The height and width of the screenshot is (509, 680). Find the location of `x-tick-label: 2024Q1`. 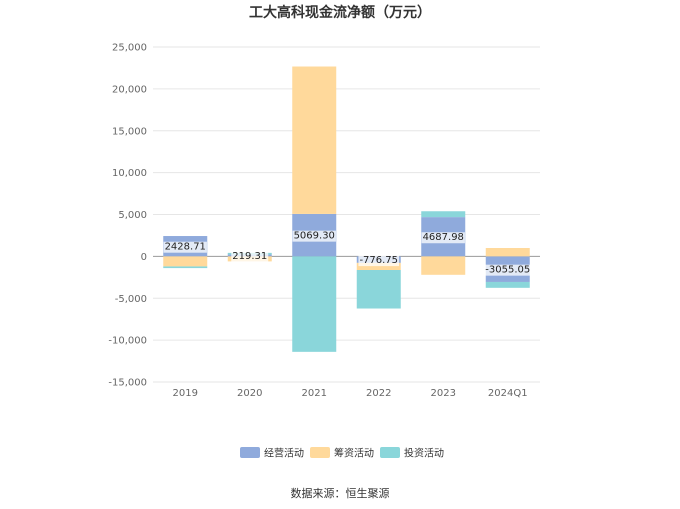

x-tick-label: 2024Q1 is located at coordinates (508, 393).